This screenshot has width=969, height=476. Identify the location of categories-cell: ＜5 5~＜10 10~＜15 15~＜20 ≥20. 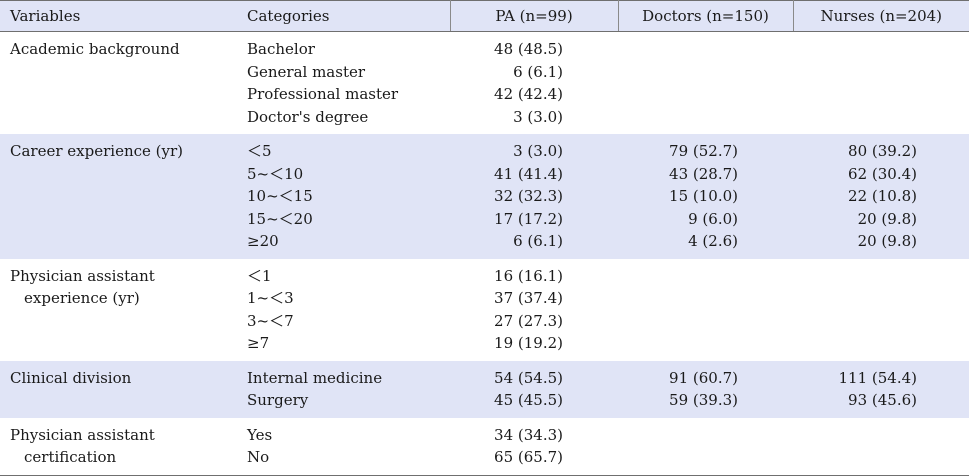
(343, 196).